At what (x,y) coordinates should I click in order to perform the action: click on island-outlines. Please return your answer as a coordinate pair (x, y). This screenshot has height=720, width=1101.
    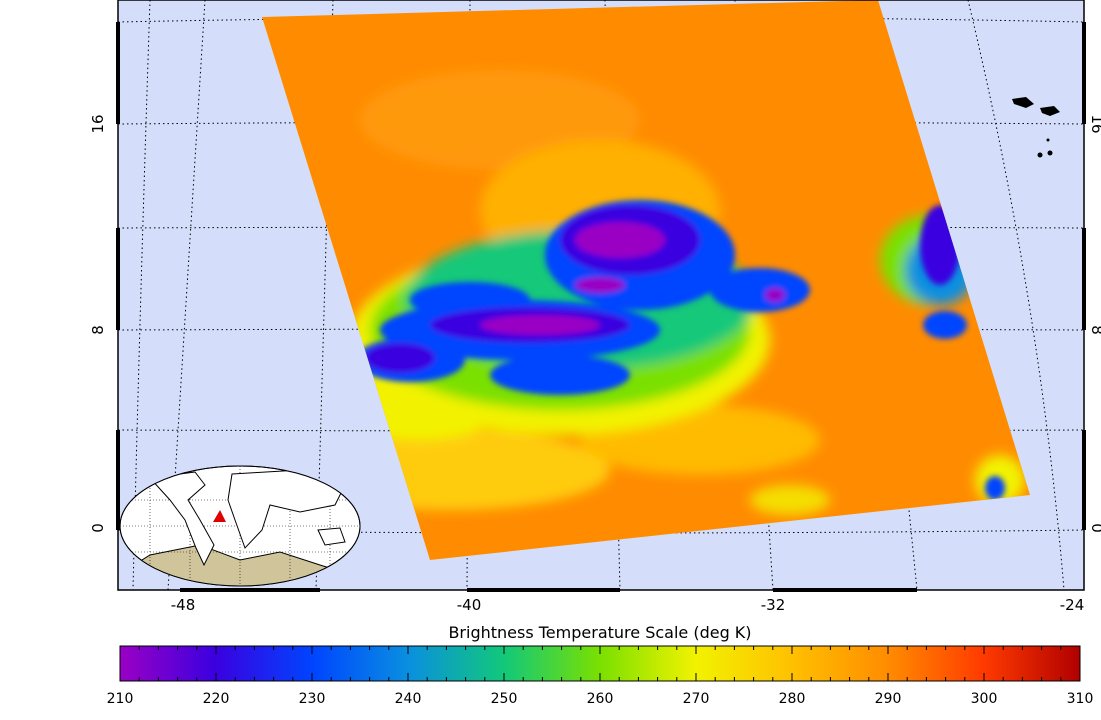
    Looking at the image, I should click on (1036, 127).